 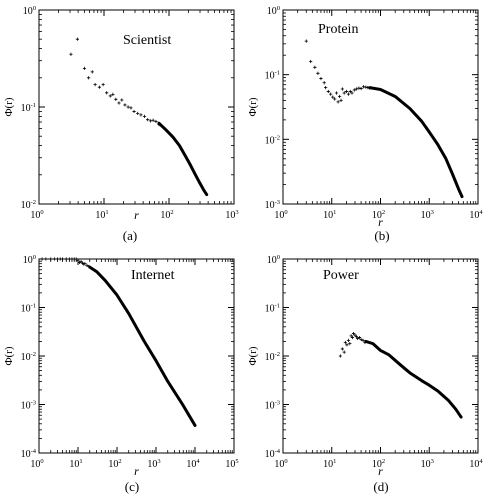 I want to click on y-tick-label-exponent: -2, so click(x=33, y=354).